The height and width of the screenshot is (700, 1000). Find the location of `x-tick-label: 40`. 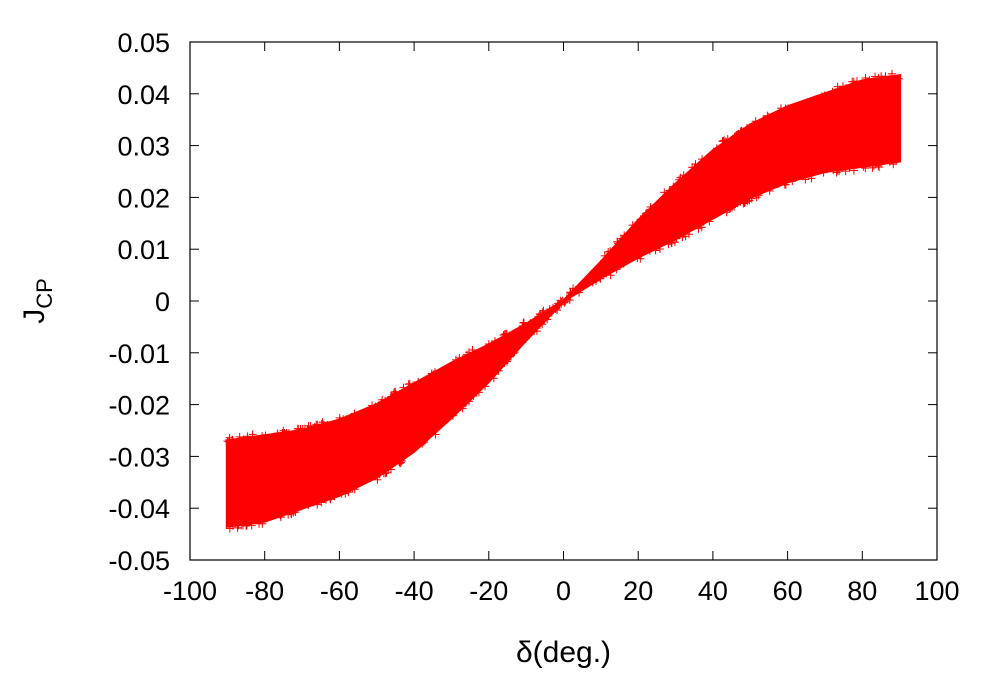

x-tick-label: 40 is located at coordinates (713, 591).